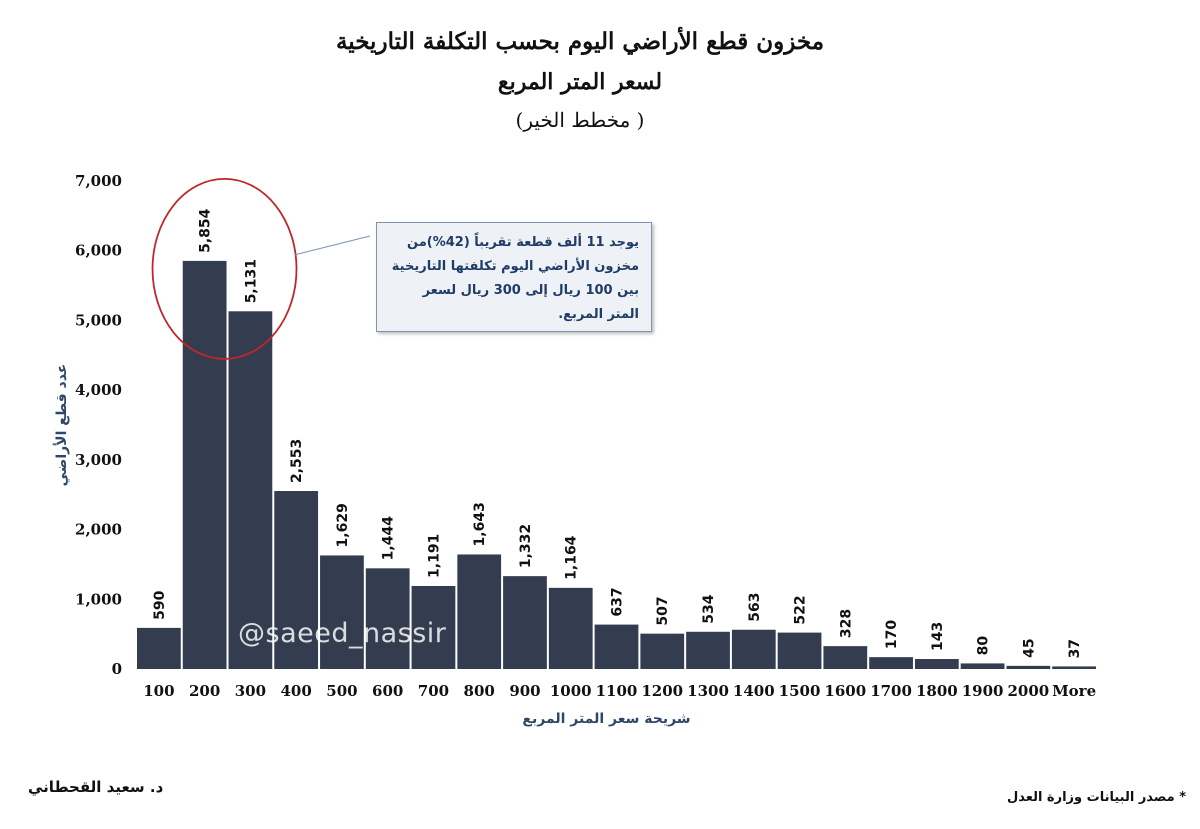 The width and height of the screenshot is (1200, 829). Describe the element at coordinates (937, 691) in the screenshot. I see `x-tick-label: 1800` at that location.